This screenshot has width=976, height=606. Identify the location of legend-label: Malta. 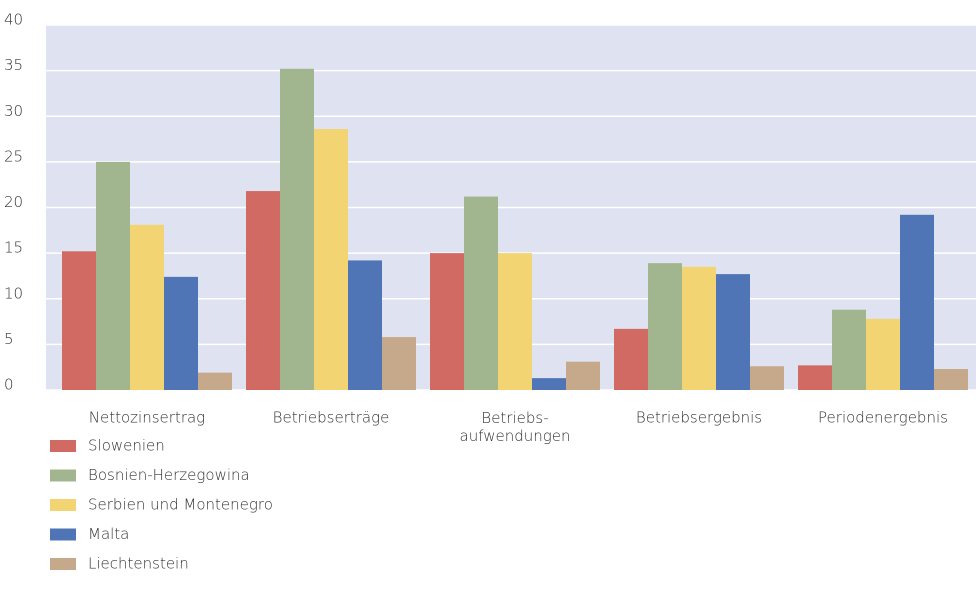
(108, 534).